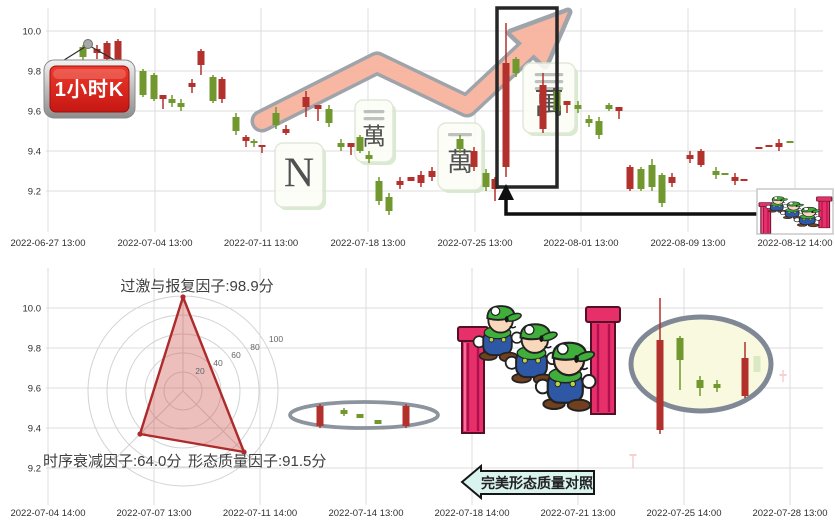  What do you see at coordinates (196, 286) in the screenshot?
I see `factor-label-top: 过激与报复因子:98.9分` at bounding box center [196, 286].